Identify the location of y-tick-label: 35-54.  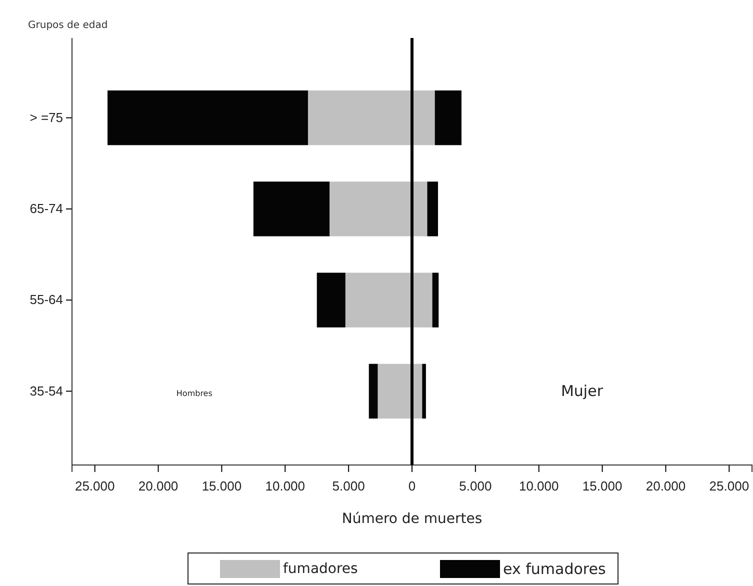
(46, 390).